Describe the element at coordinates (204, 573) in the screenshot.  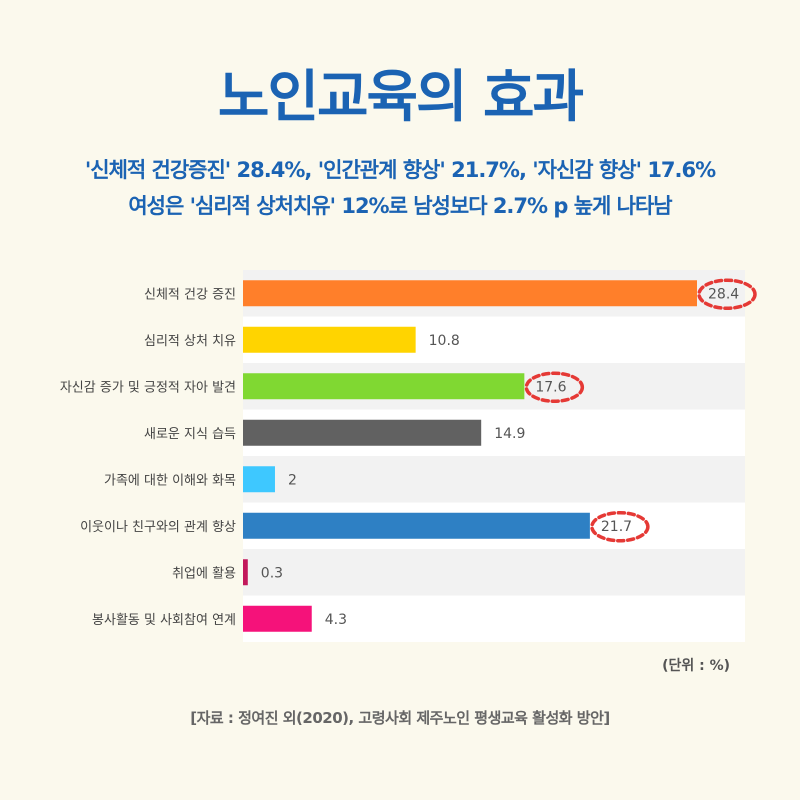
I see `category-label: 취업에 활용` at that location.